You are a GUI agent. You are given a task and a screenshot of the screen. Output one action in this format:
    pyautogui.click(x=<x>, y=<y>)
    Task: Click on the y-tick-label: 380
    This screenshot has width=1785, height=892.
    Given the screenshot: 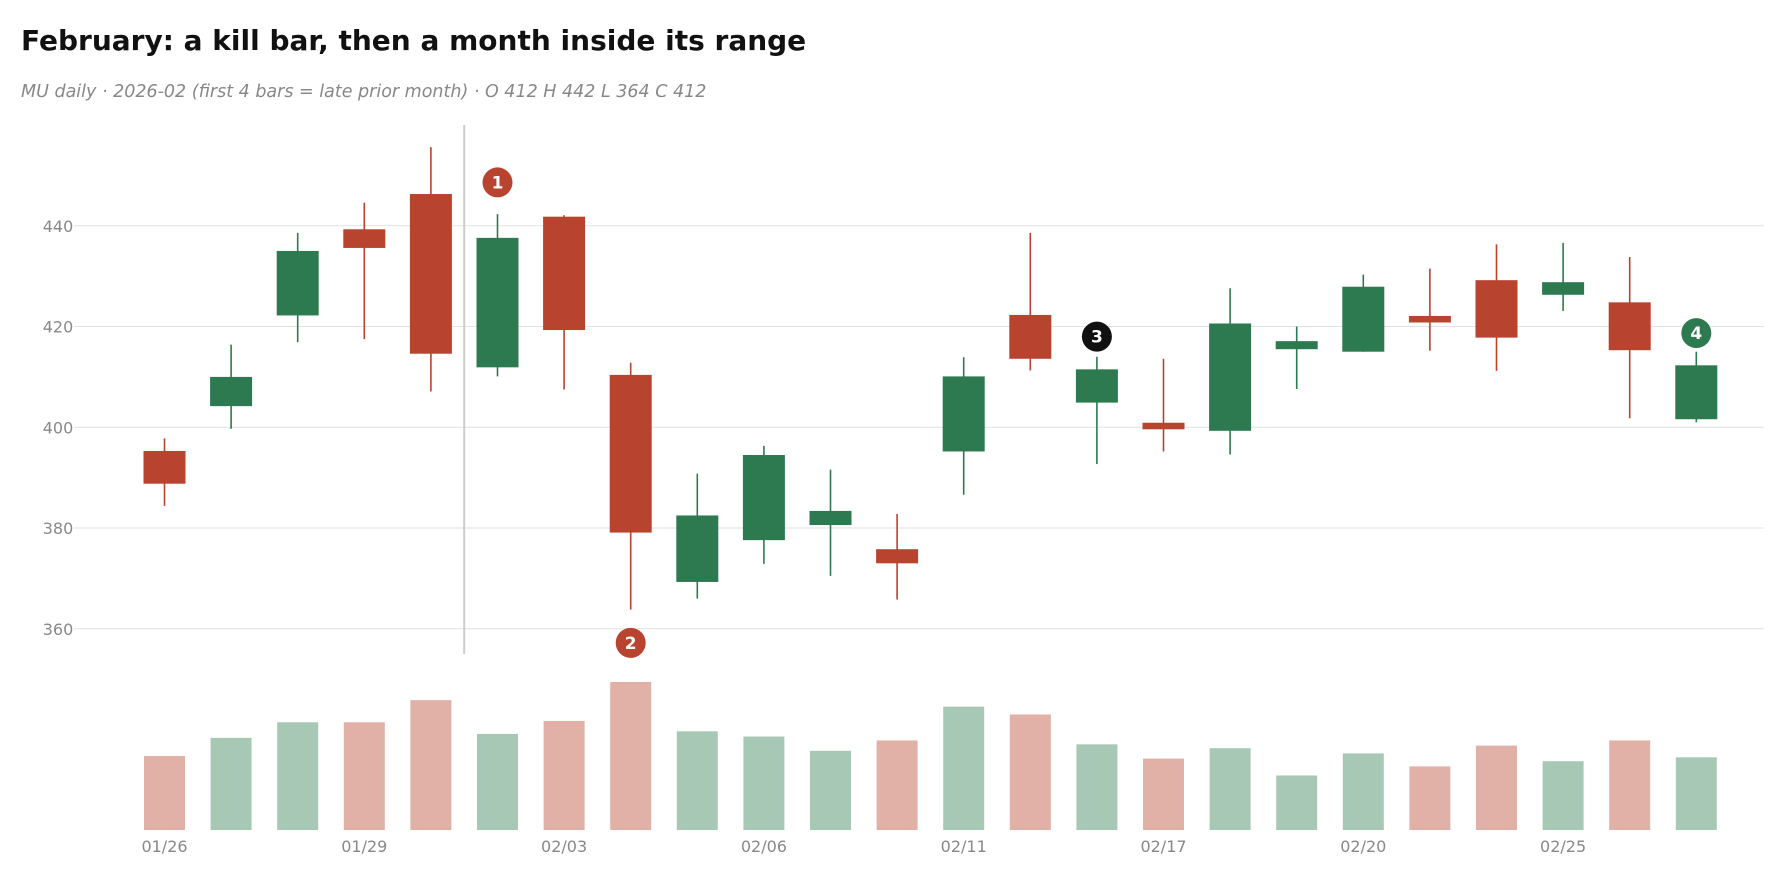 What is the action you would take?
    pyautogui.click(x=58, y=528)
    